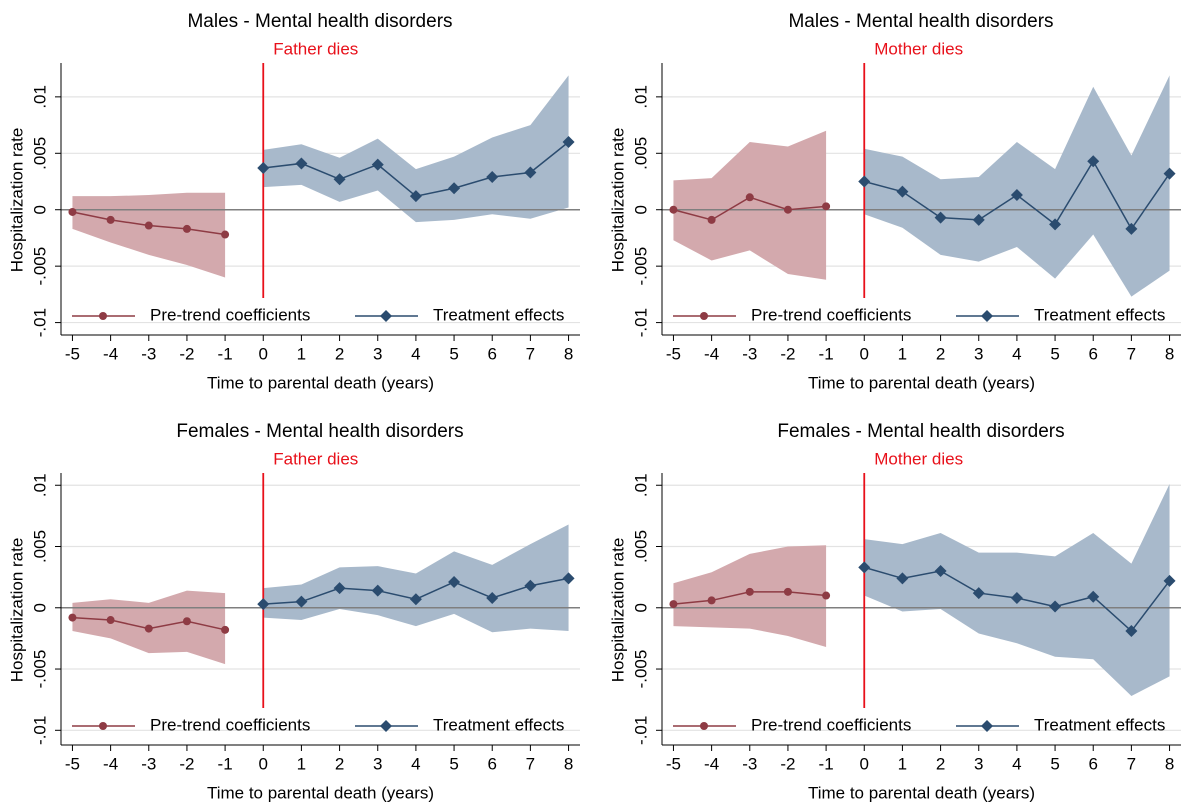 Image resolution: width=1182 pixels, height=805 pixels. Describe the element at coordinates (315, 48) in the screenshot. I see `annotation: Father dies` at that location.